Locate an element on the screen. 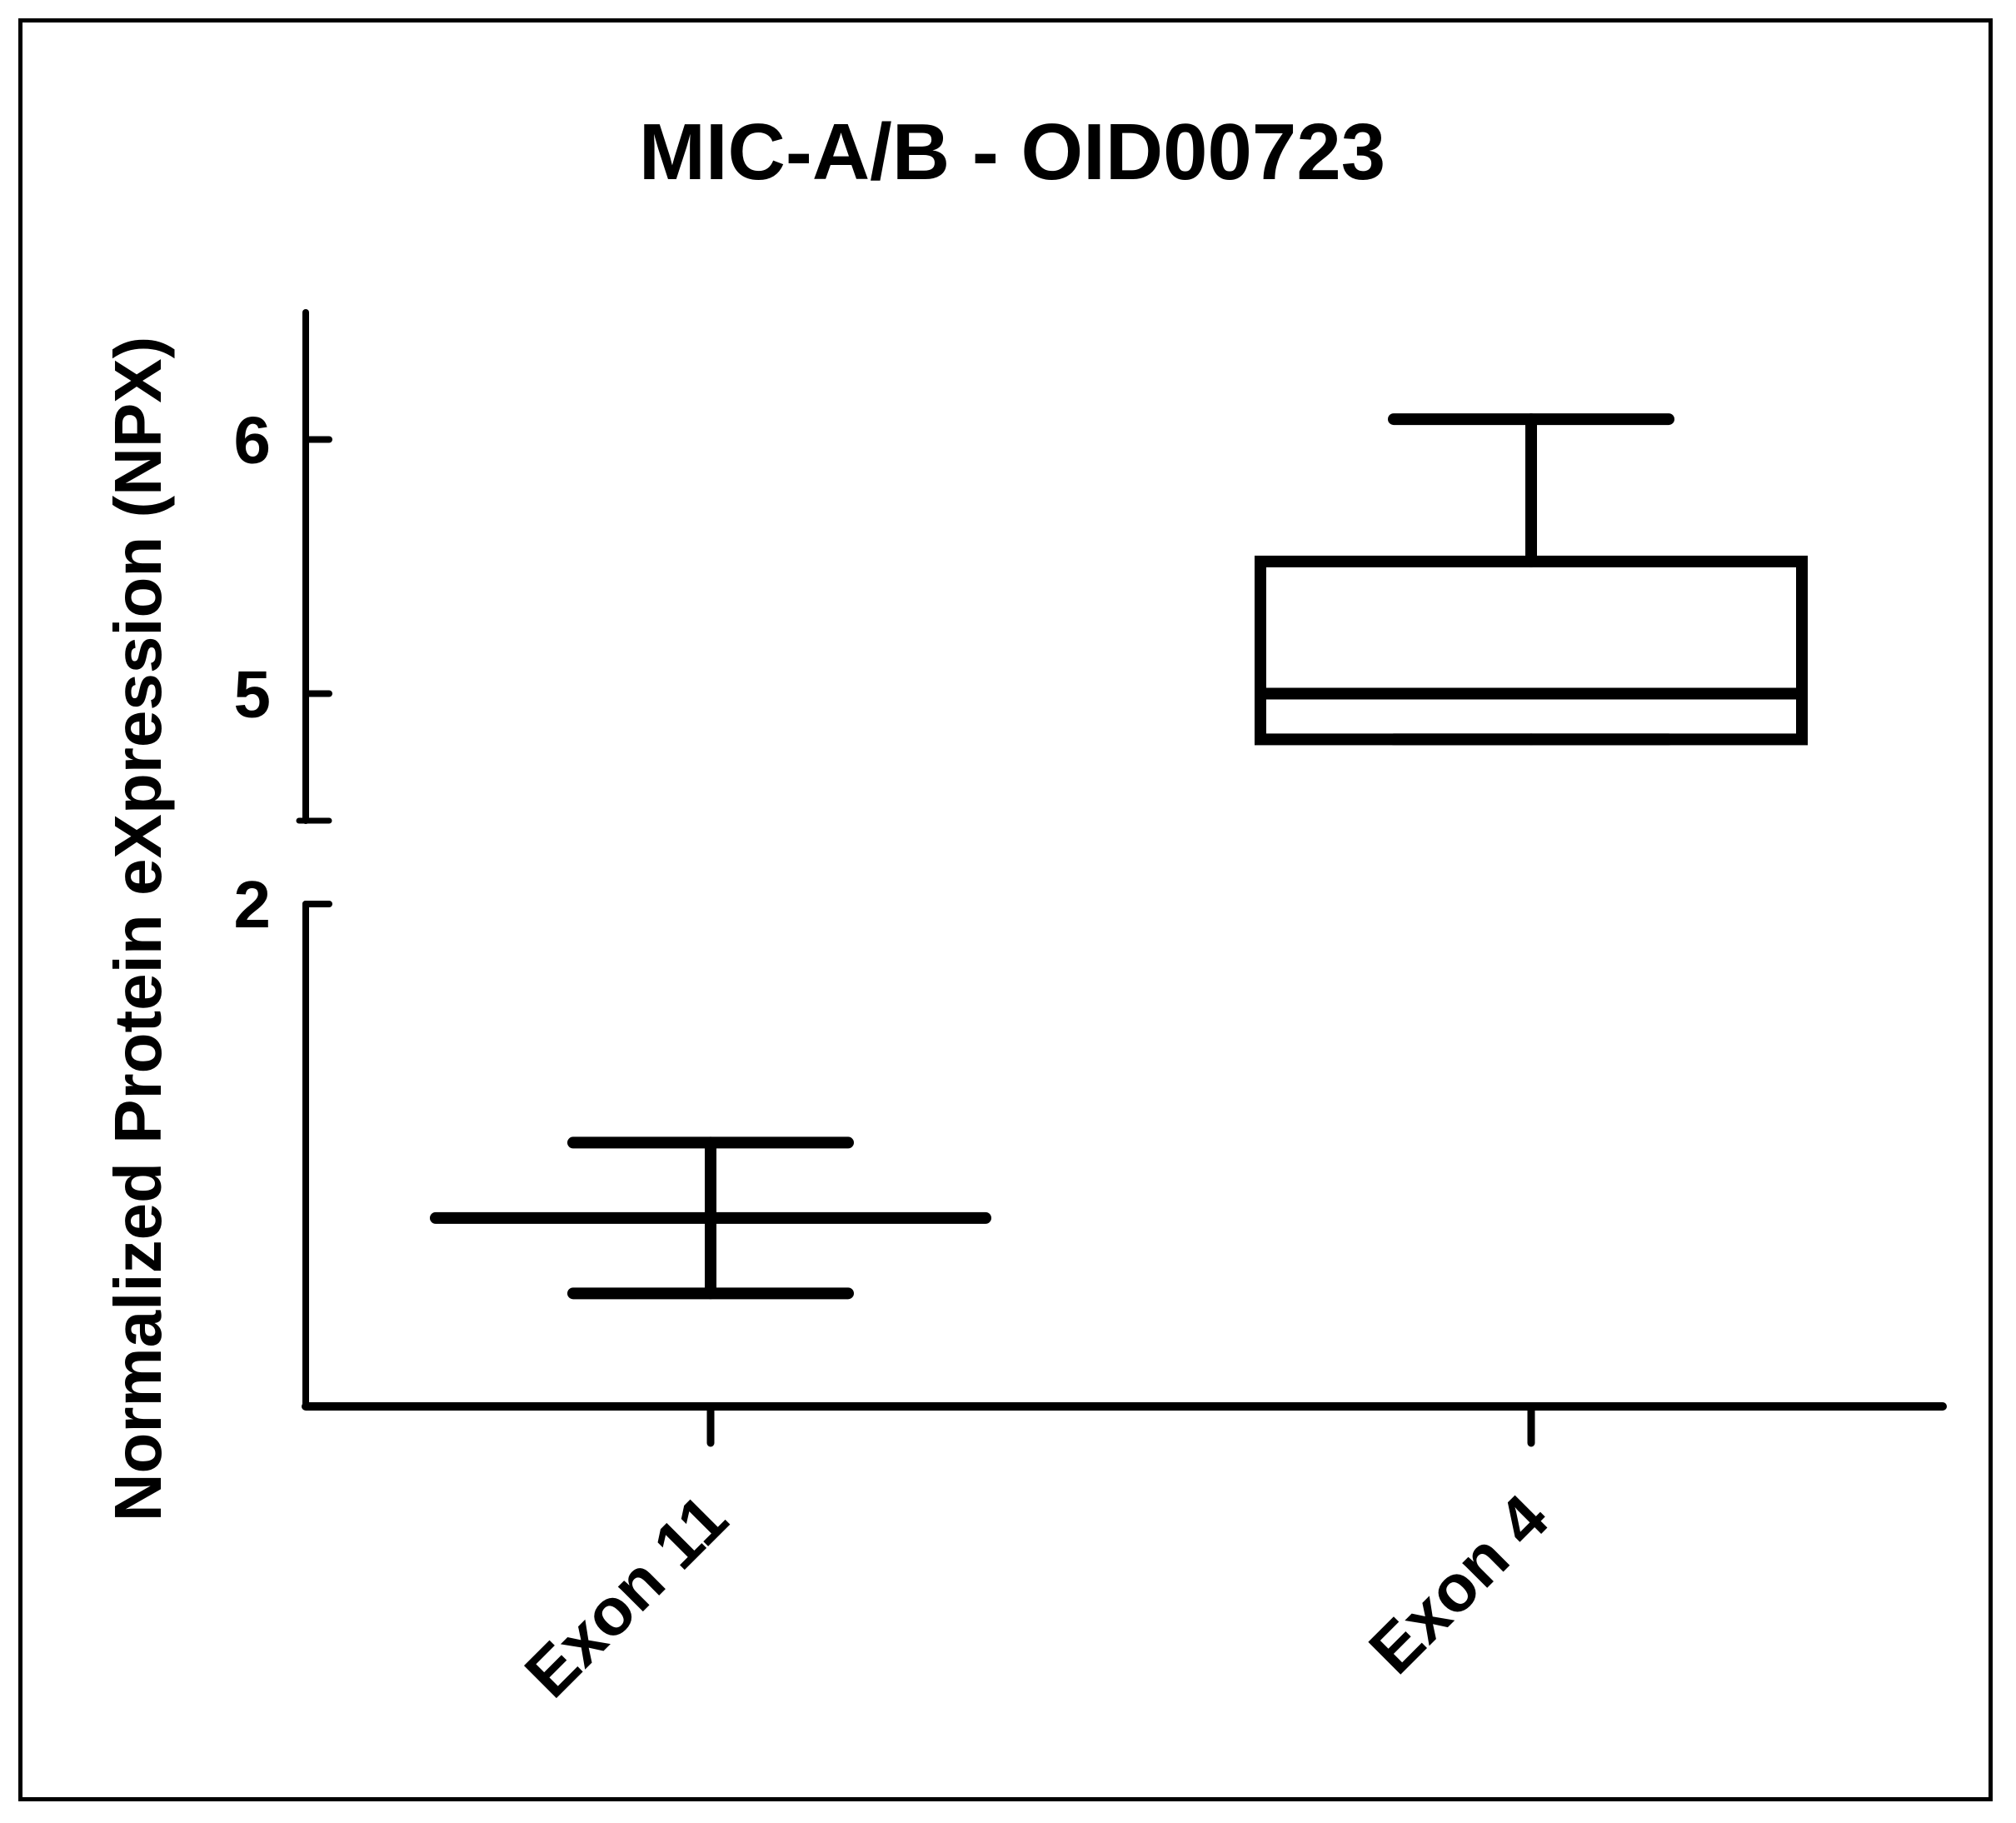 This screenshot has width=2016, height=1823. y-tick-label-2: 2 is located at coordinates (253, 904).